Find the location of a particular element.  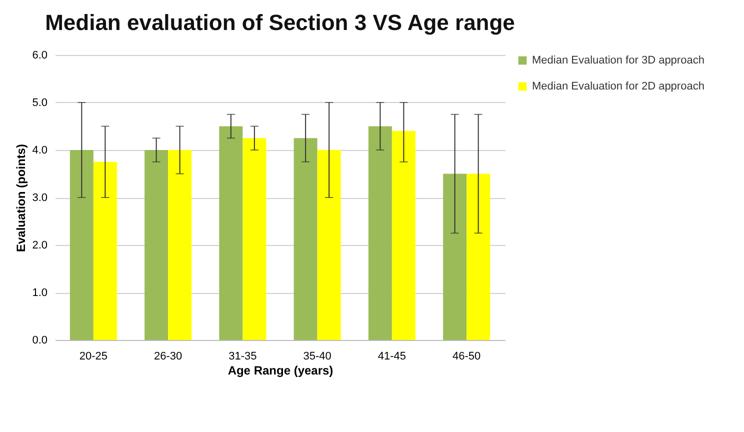

y-tick-label: 2.0 is located at coordinates (40, 246).